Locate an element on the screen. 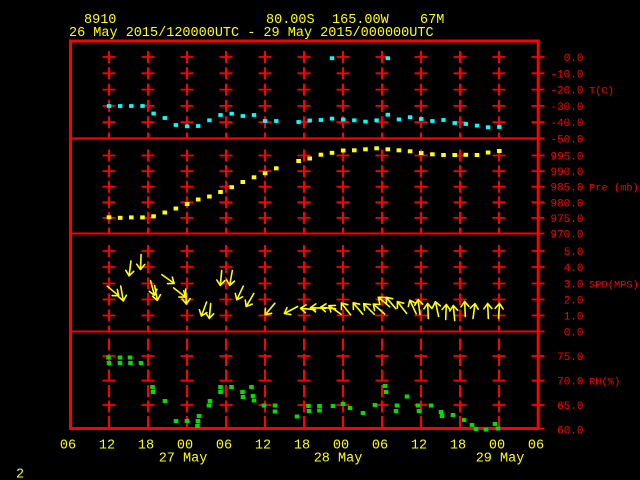  svg-text: 970.0 is located at coordinates (566, 236).